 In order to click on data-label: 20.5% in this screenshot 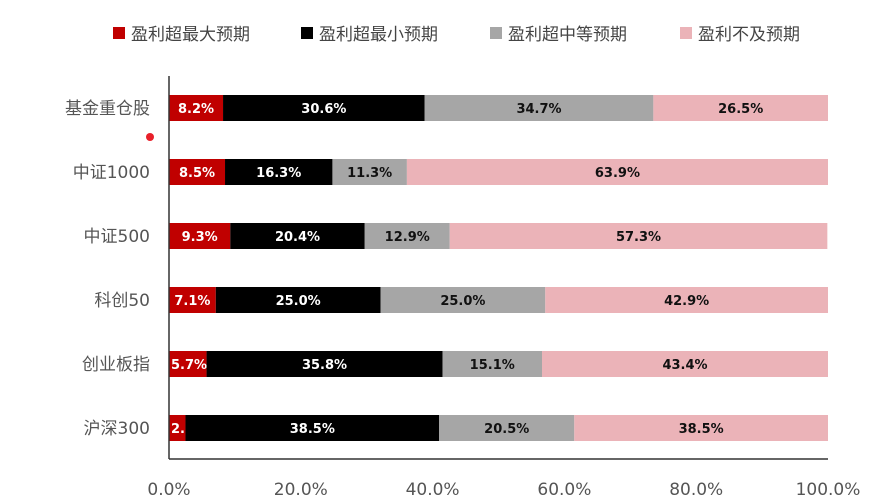, I will do `click(506, 429)`.